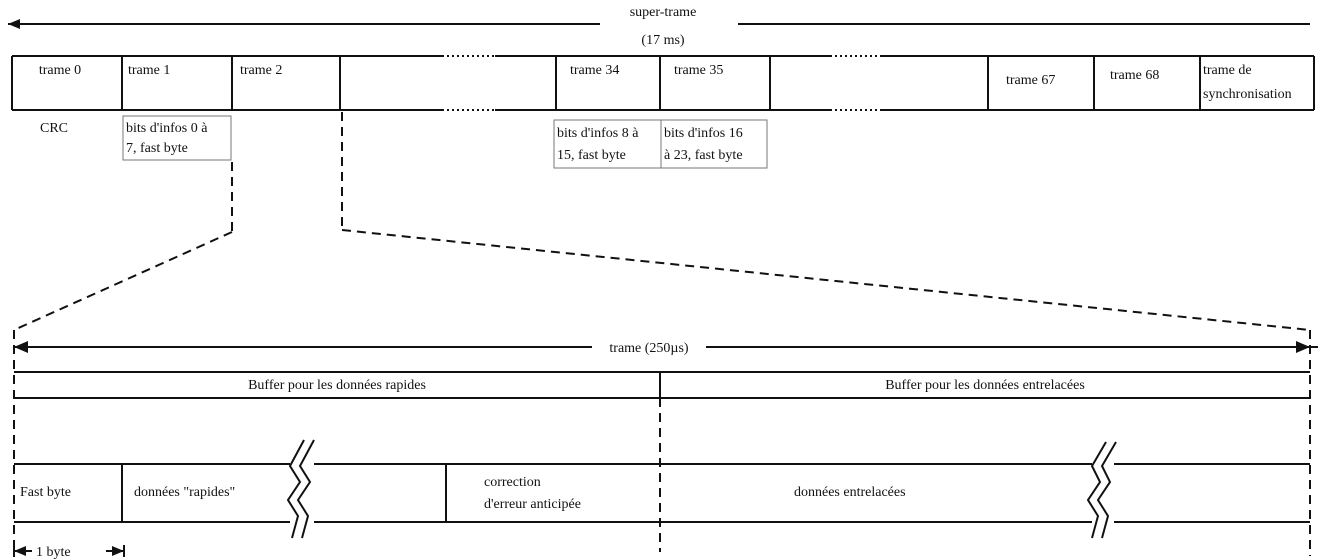 The height and width of the screenshot is (560, 1320). I want to click on frame-label-34: trame 34, so click(594, 70).